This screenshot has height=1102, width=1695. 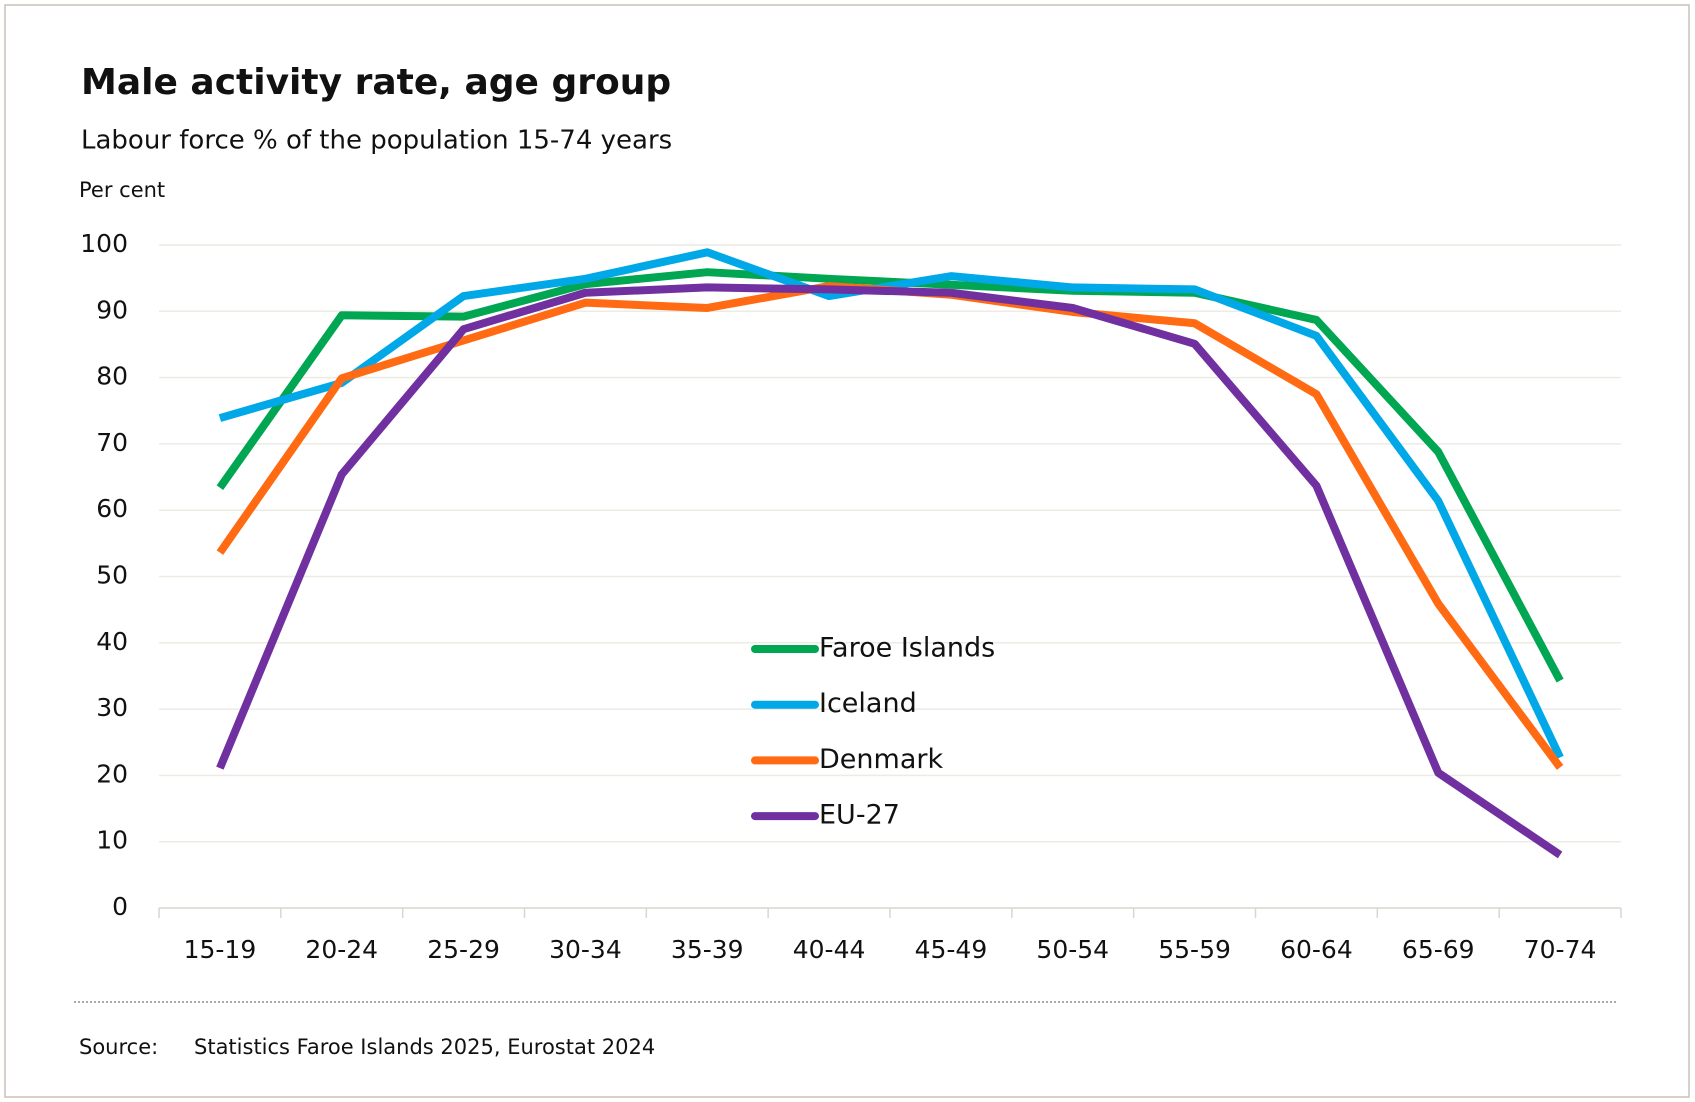 What do you see at coordinates (376, 82) in the screenshot?
I see `chart-title: Male activity rate, age group` at bounding box center [376, 82].